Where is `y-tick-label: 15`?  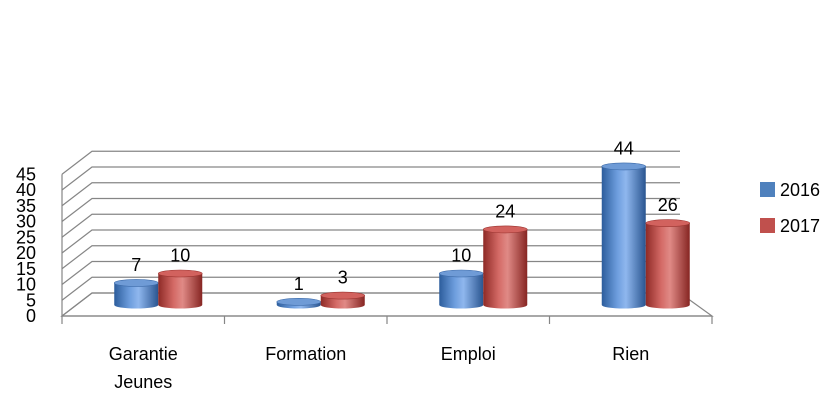 y-tick-label: 15 is located at coordinates (26, 269).